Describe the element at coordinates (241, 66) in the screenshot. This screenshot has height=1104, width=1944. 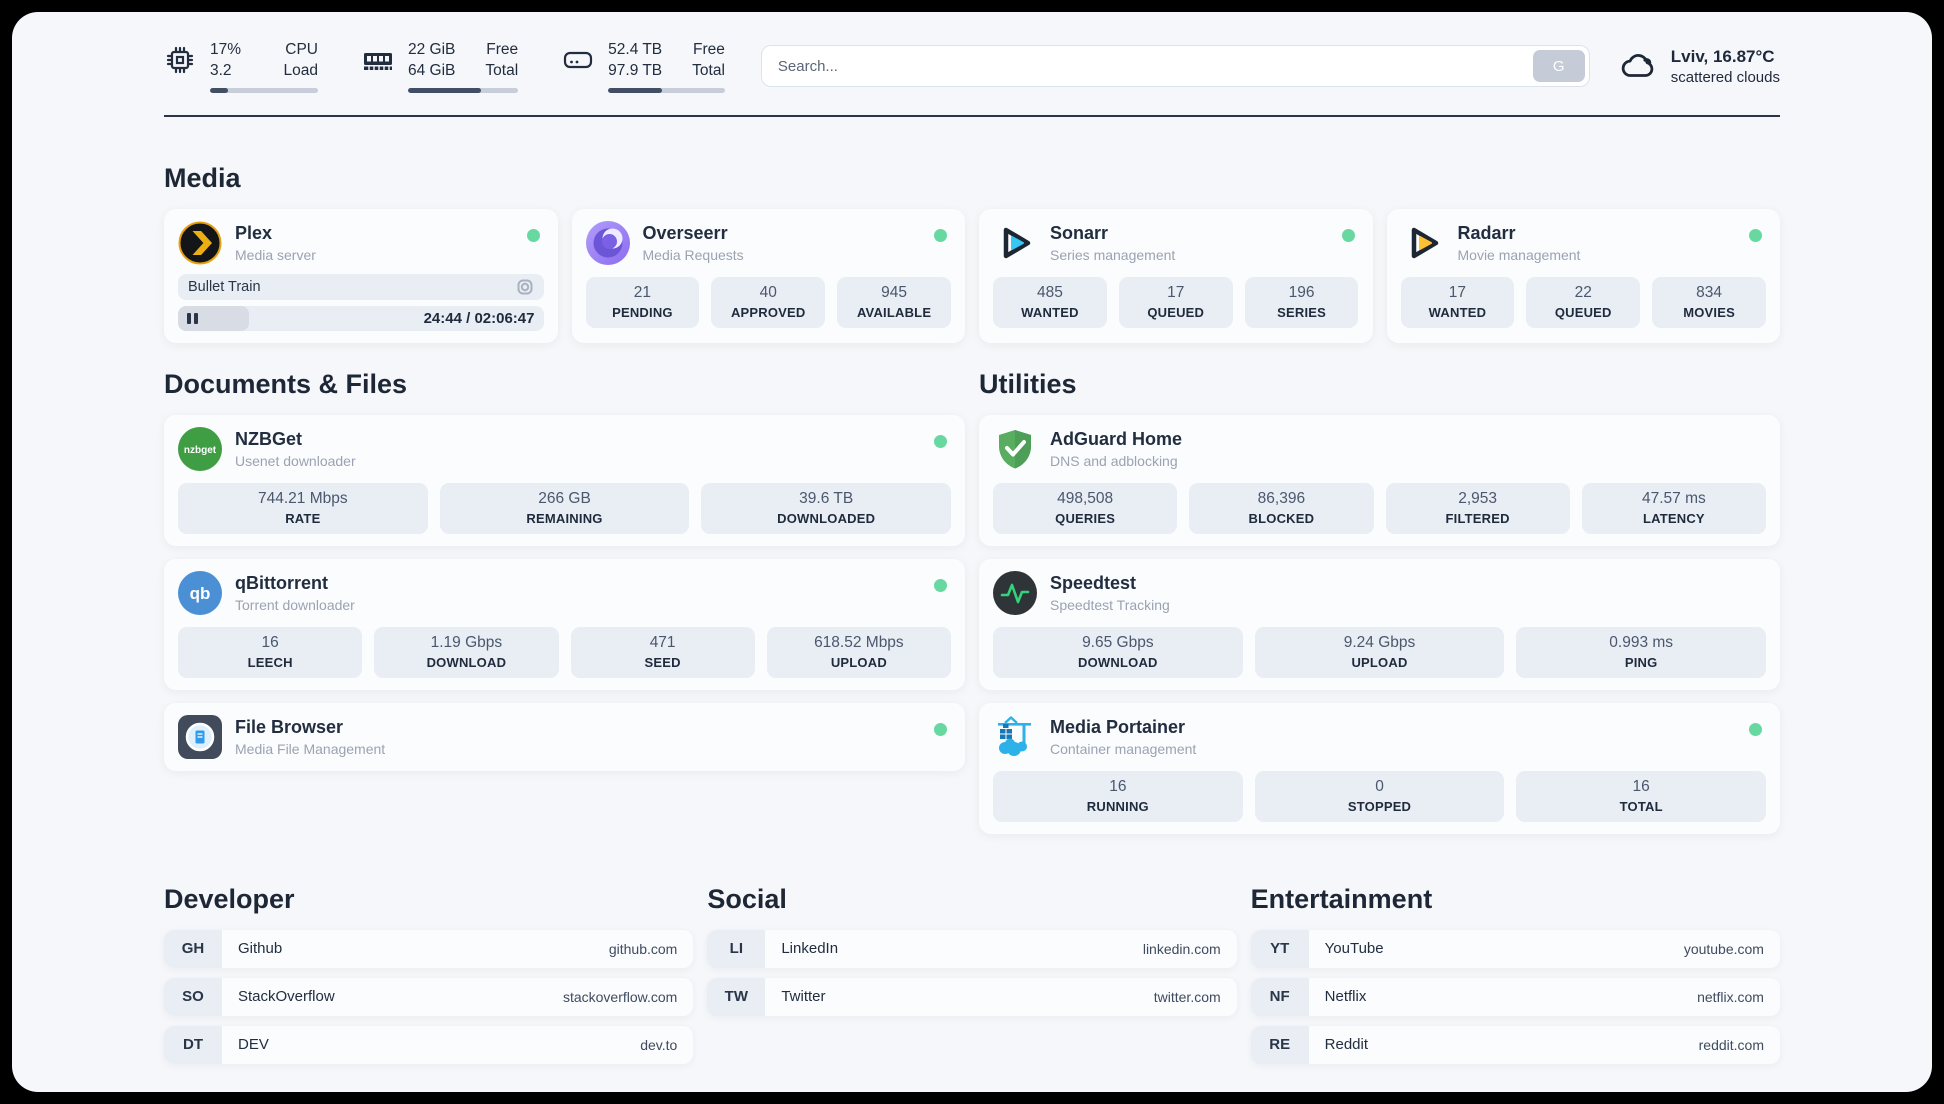
I see `cpu-stat: 17% 3.2 CPU Load` at that location.